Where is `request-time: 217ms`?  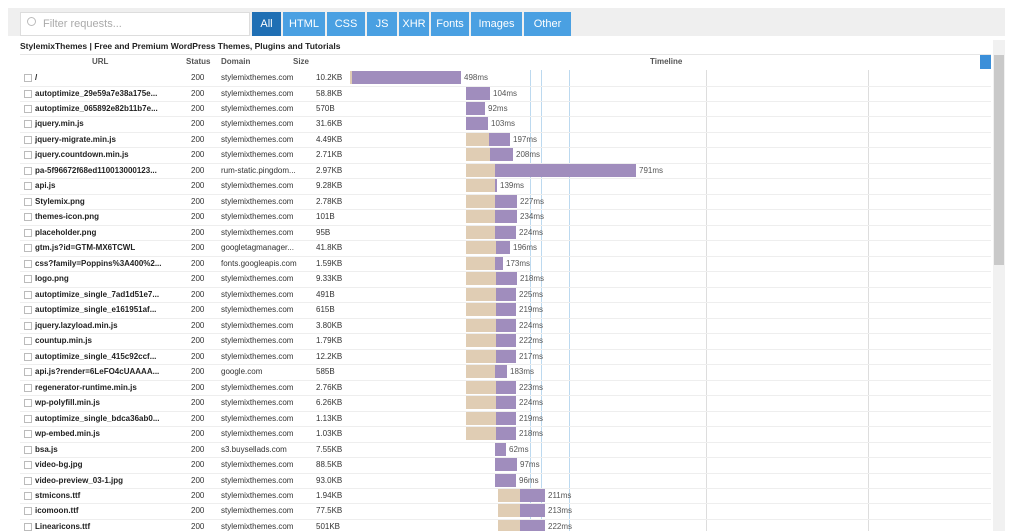 request-time: 217ms is located at coordinates (531, 356).